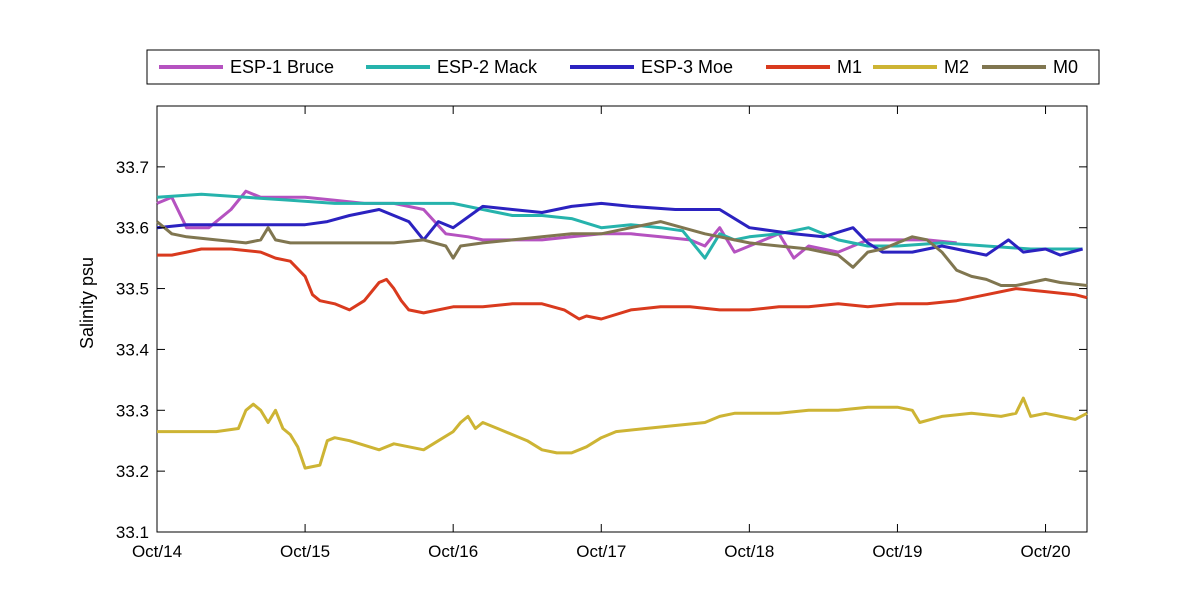  What do you see at coordinates (132, 532) in the screenshot?
I see `y-tick-label: 33.1` at bounding box center [132, 532].